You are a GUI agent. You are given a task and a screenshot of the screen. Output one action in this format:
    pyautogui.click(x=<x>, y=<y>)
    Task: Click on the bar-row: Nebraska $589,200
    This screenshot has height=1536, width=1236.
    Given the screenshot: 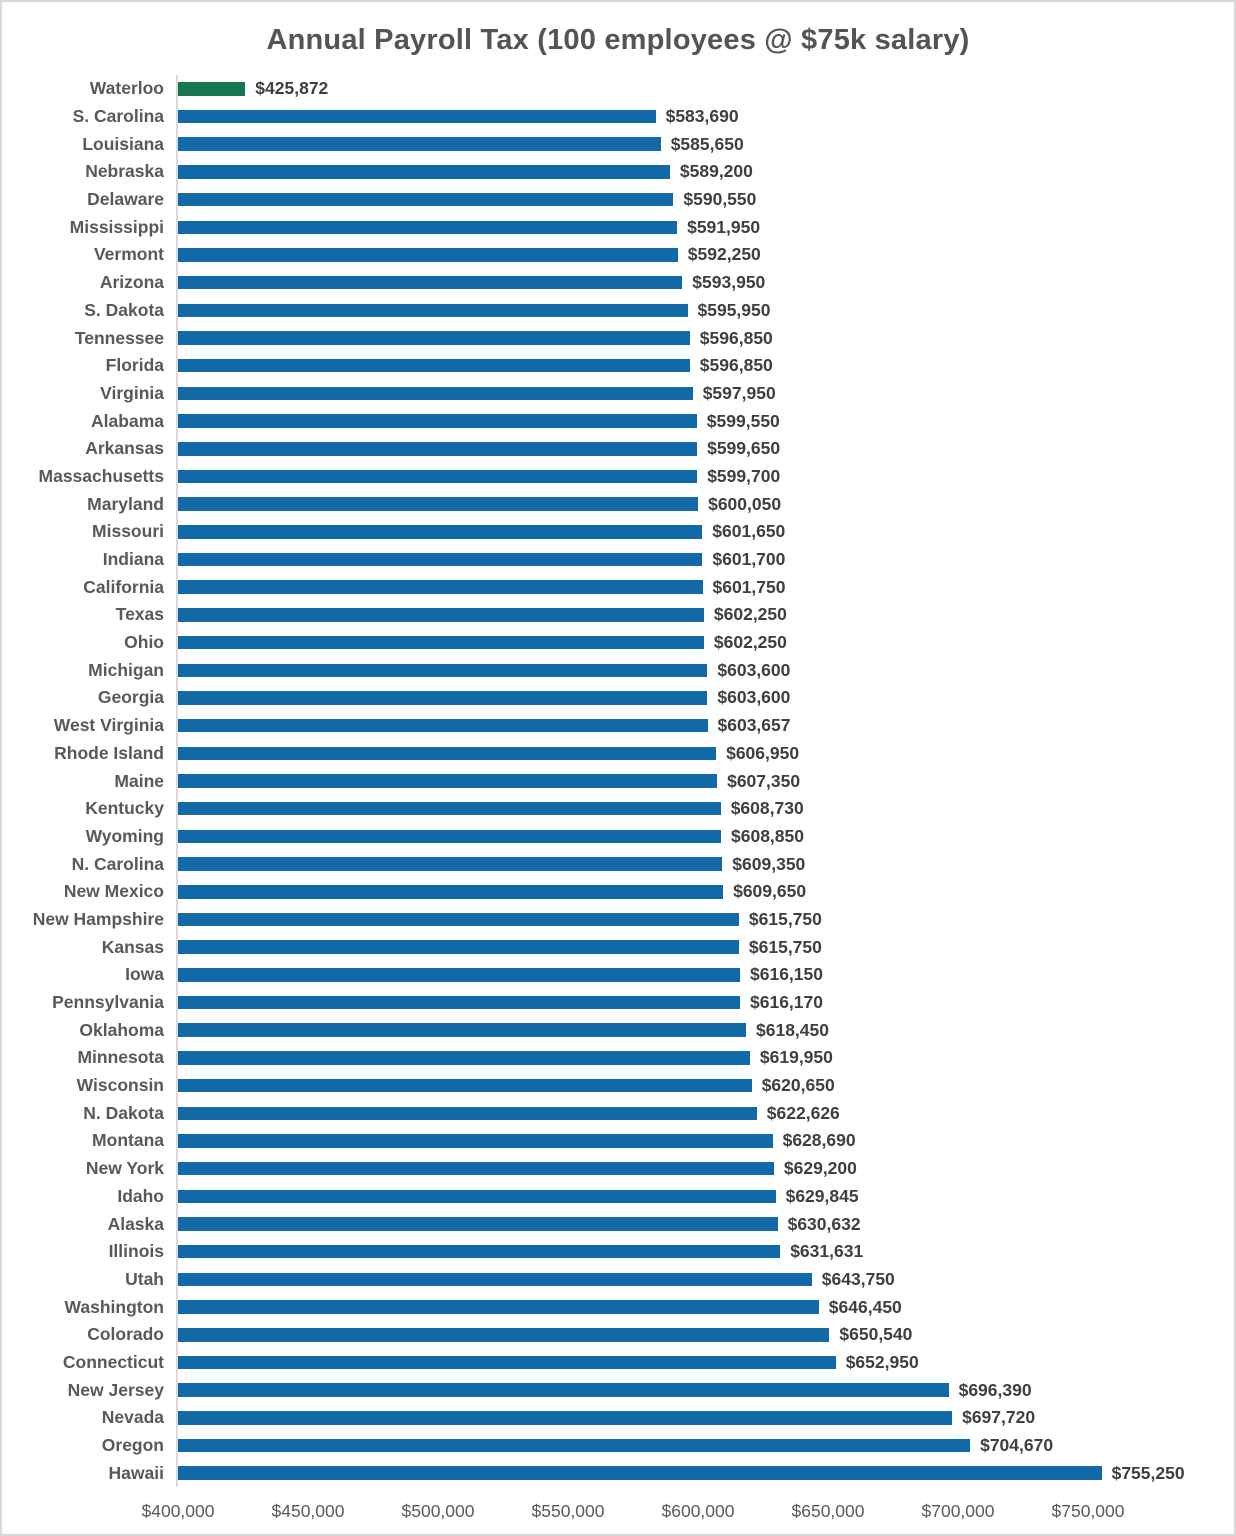 What is the action you would take?
    pyautogui.click(x=618, y=172)
    